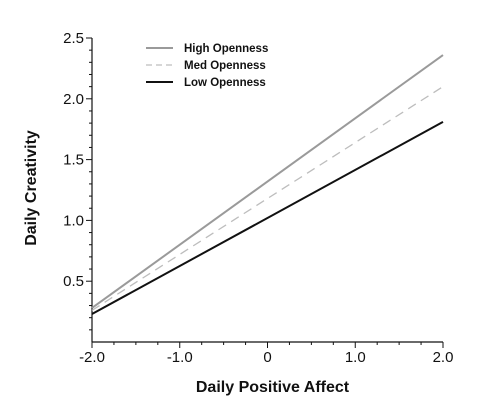 Image resolution: width=481 pixels, height=411 pixels. Describe the element at coordinates (77, 180) in the screenshot. I see `y-axis-ticks: 0.5 1.0 1.5 2.0 2.5` at that location.